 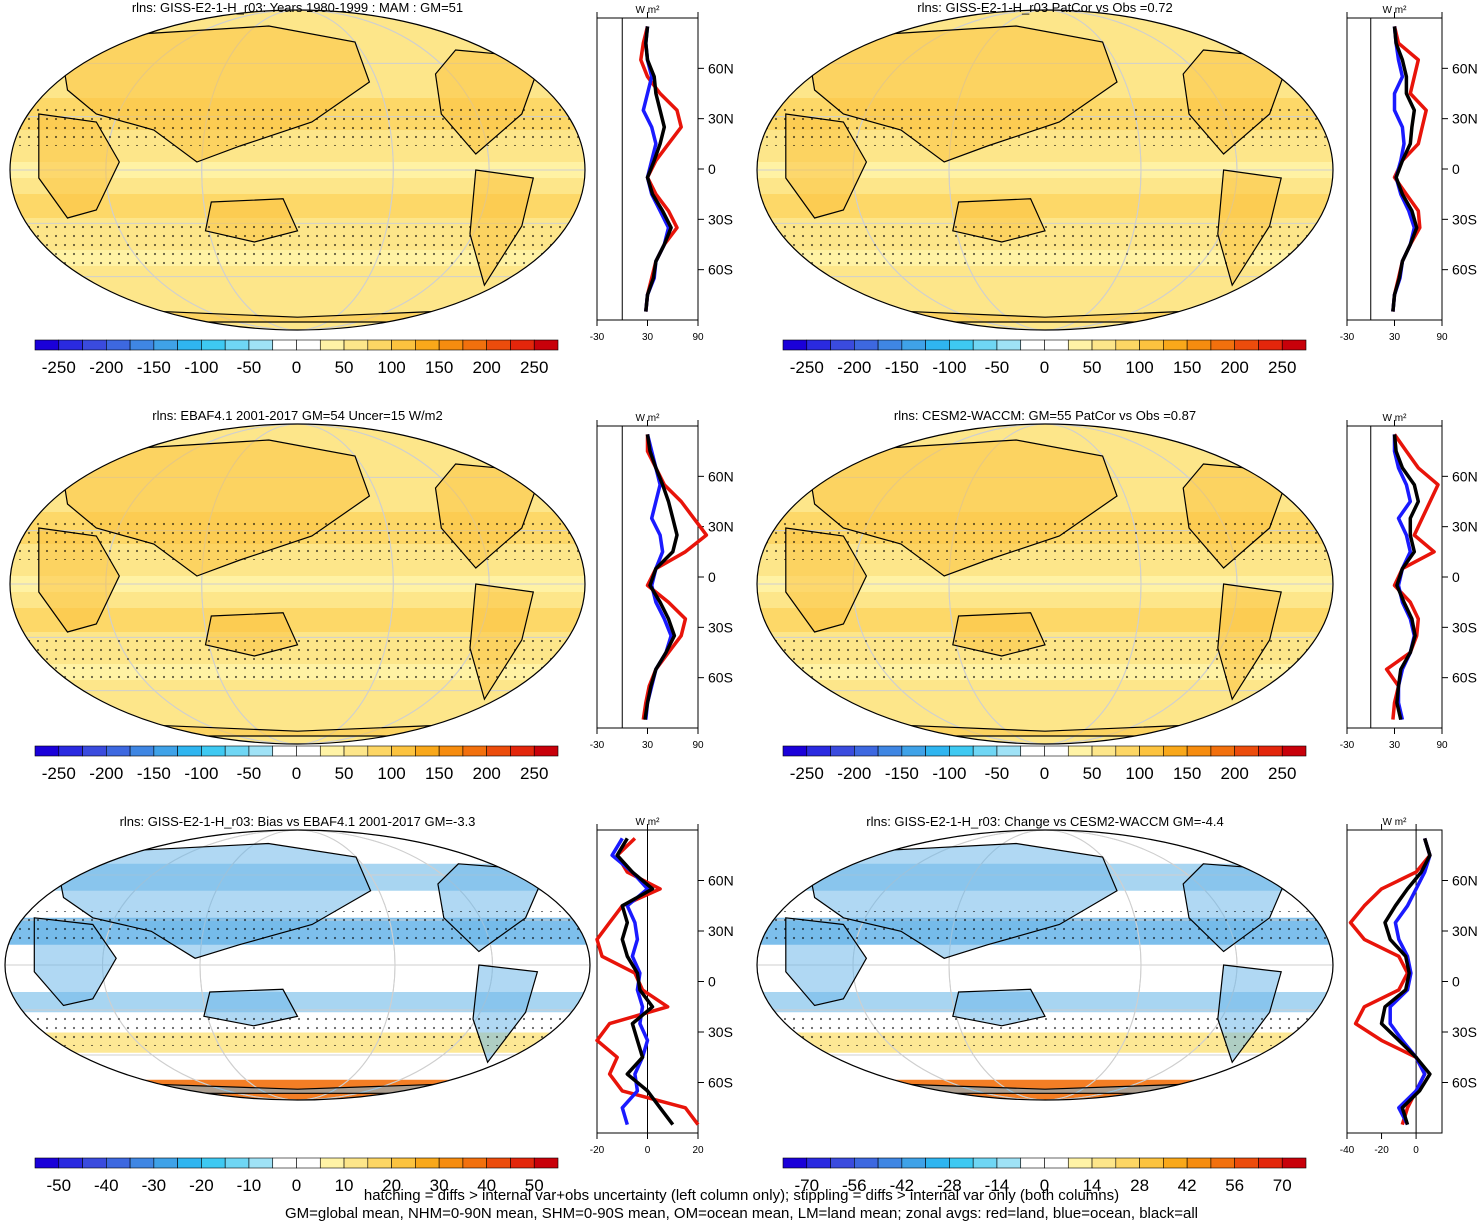 What do you see at coordinates (597, 337) in the screenshot?
I see `zonal-xtick-label: -30` at bounding box center [597, 337].